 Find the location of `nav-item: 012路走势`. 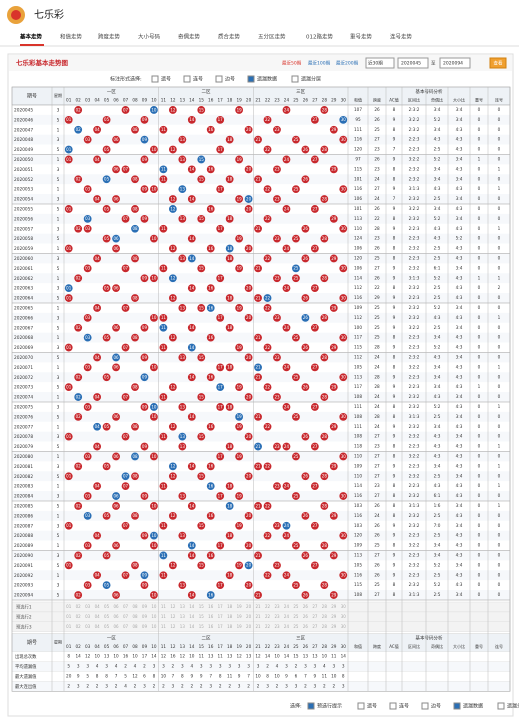

nav-item: 012路走势 is located at coordinates (319, 37).